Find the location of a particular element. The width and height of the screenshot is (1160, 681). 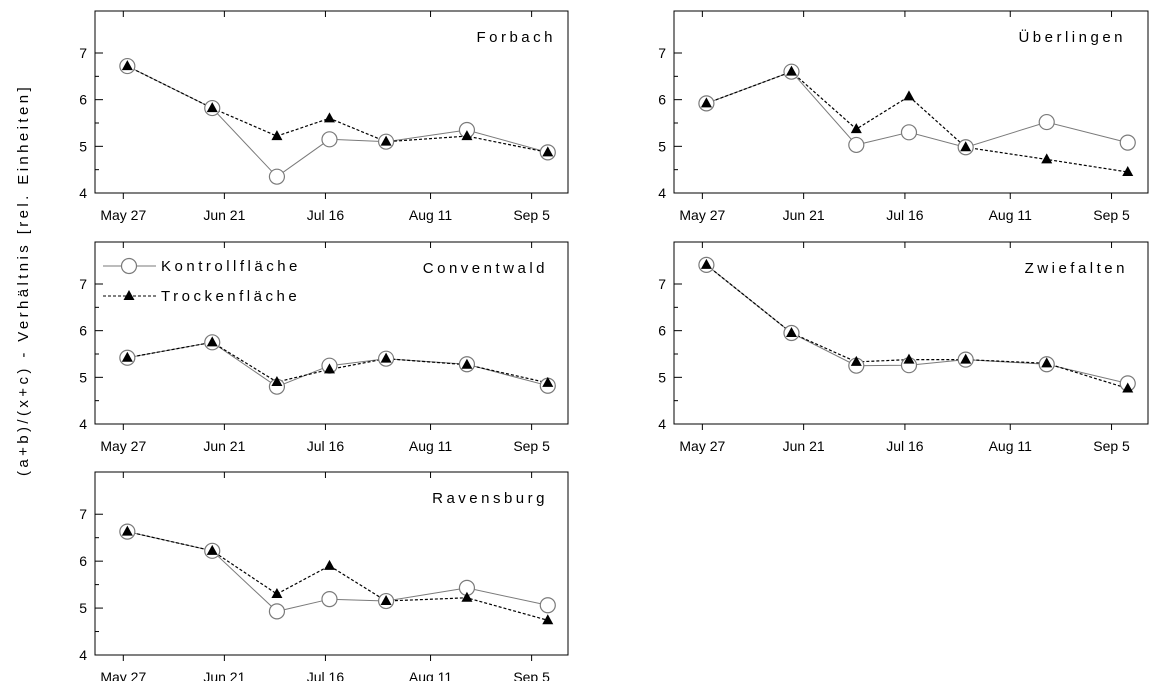

panel-title: Überlingen is located at coordinates (1072, 37).